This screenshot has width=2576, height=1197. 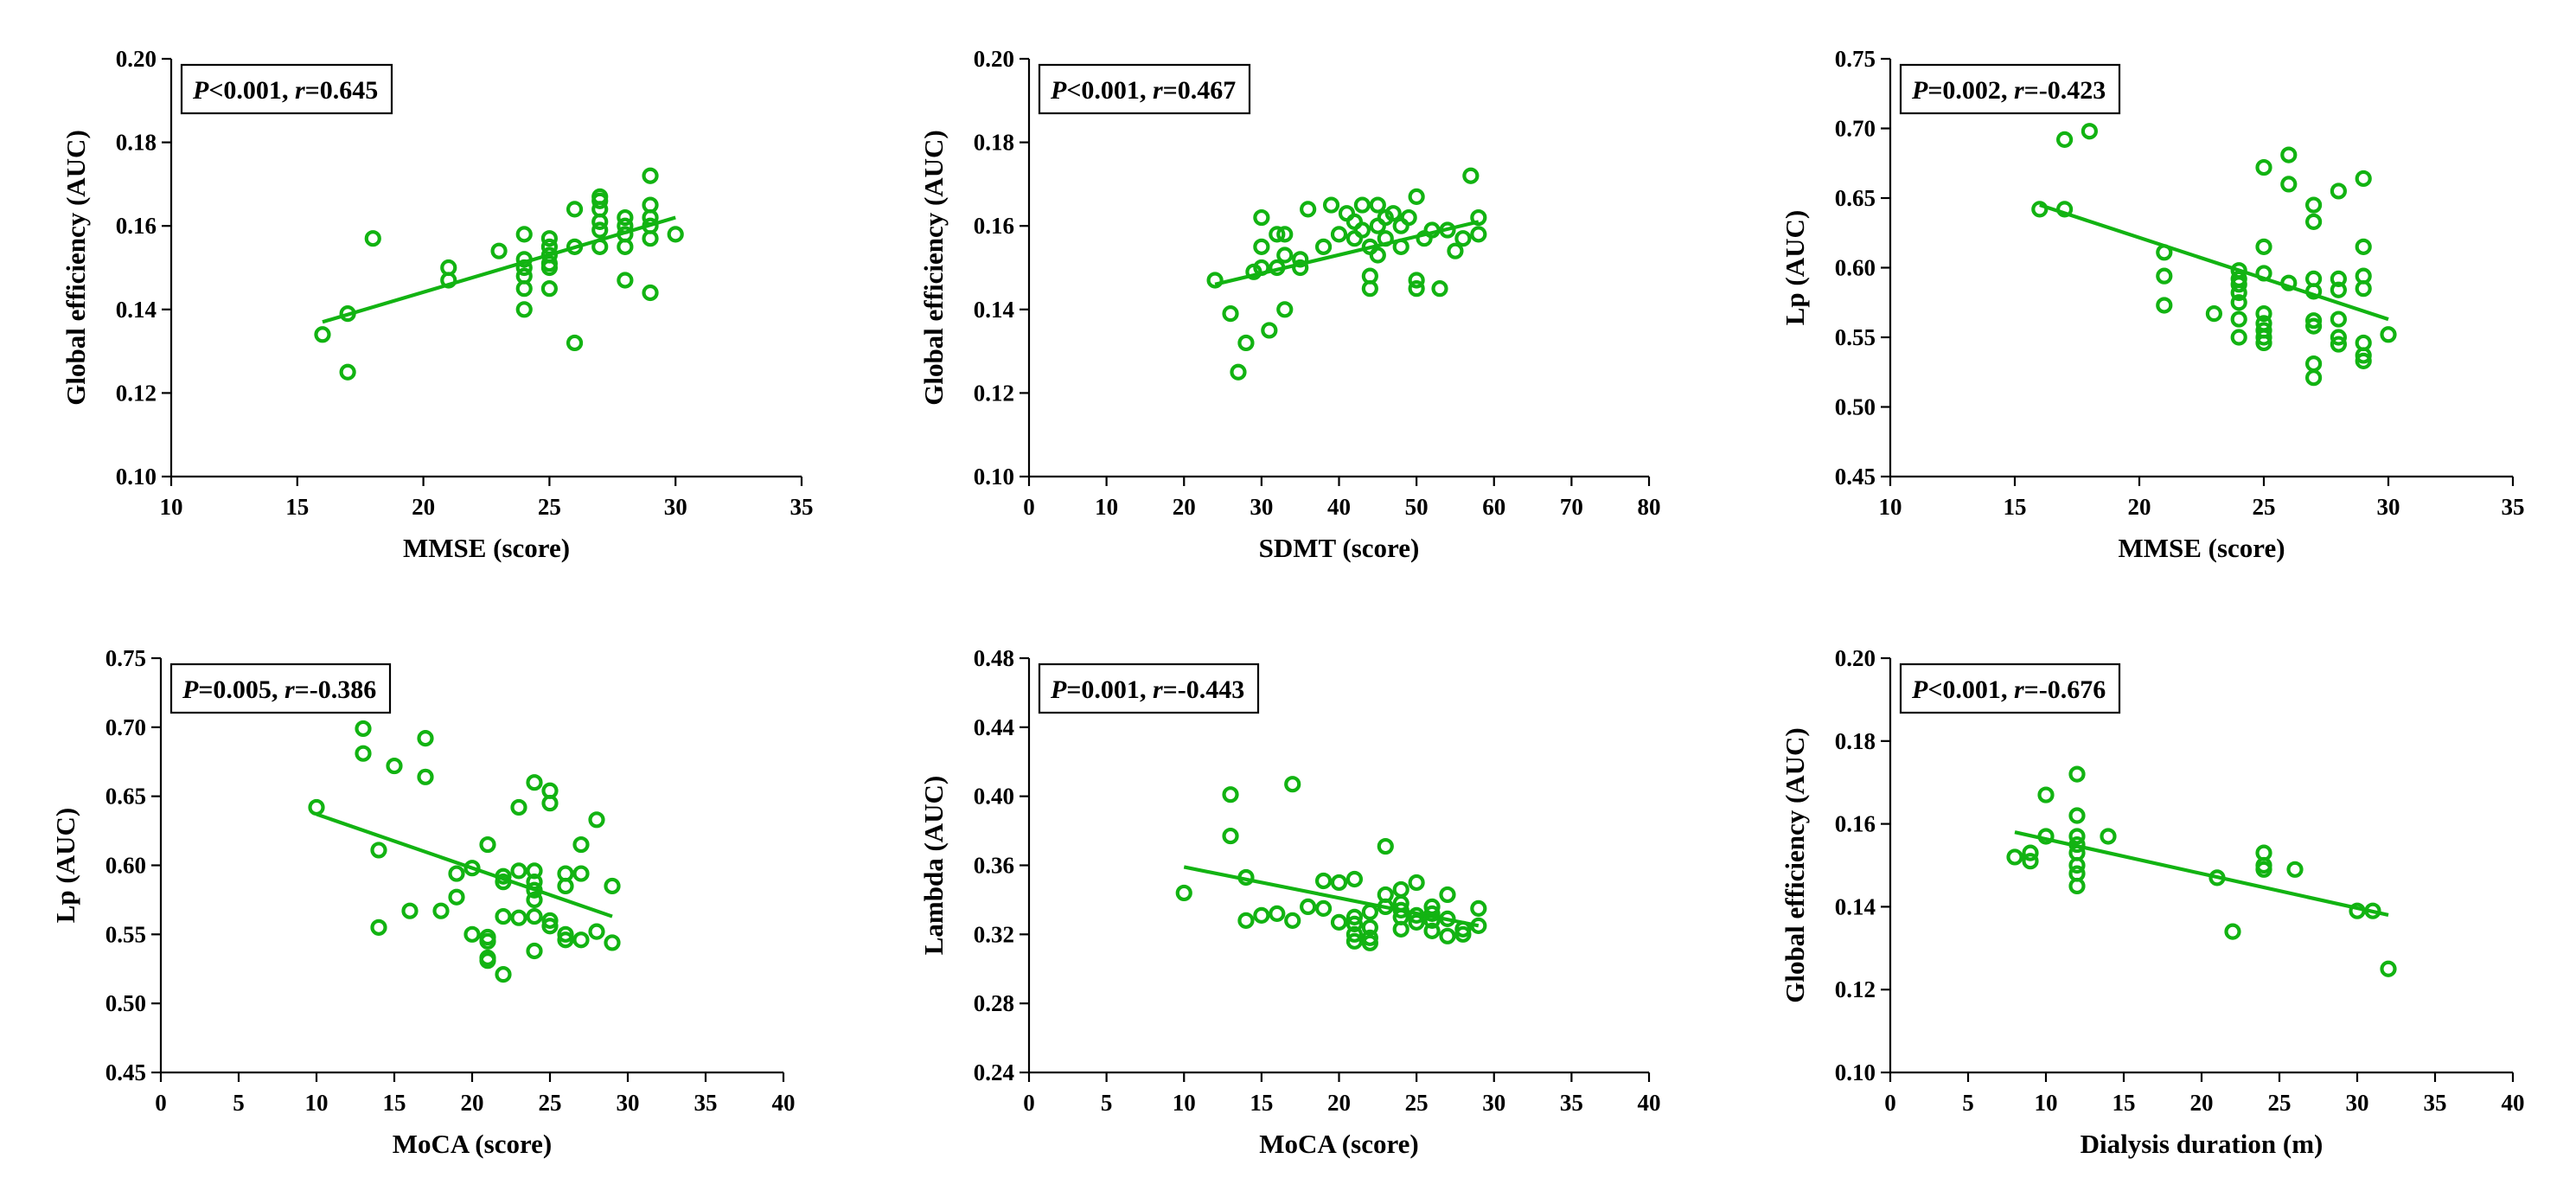 I want to click on x-tick-label: 10, so click(x=172, y=507).